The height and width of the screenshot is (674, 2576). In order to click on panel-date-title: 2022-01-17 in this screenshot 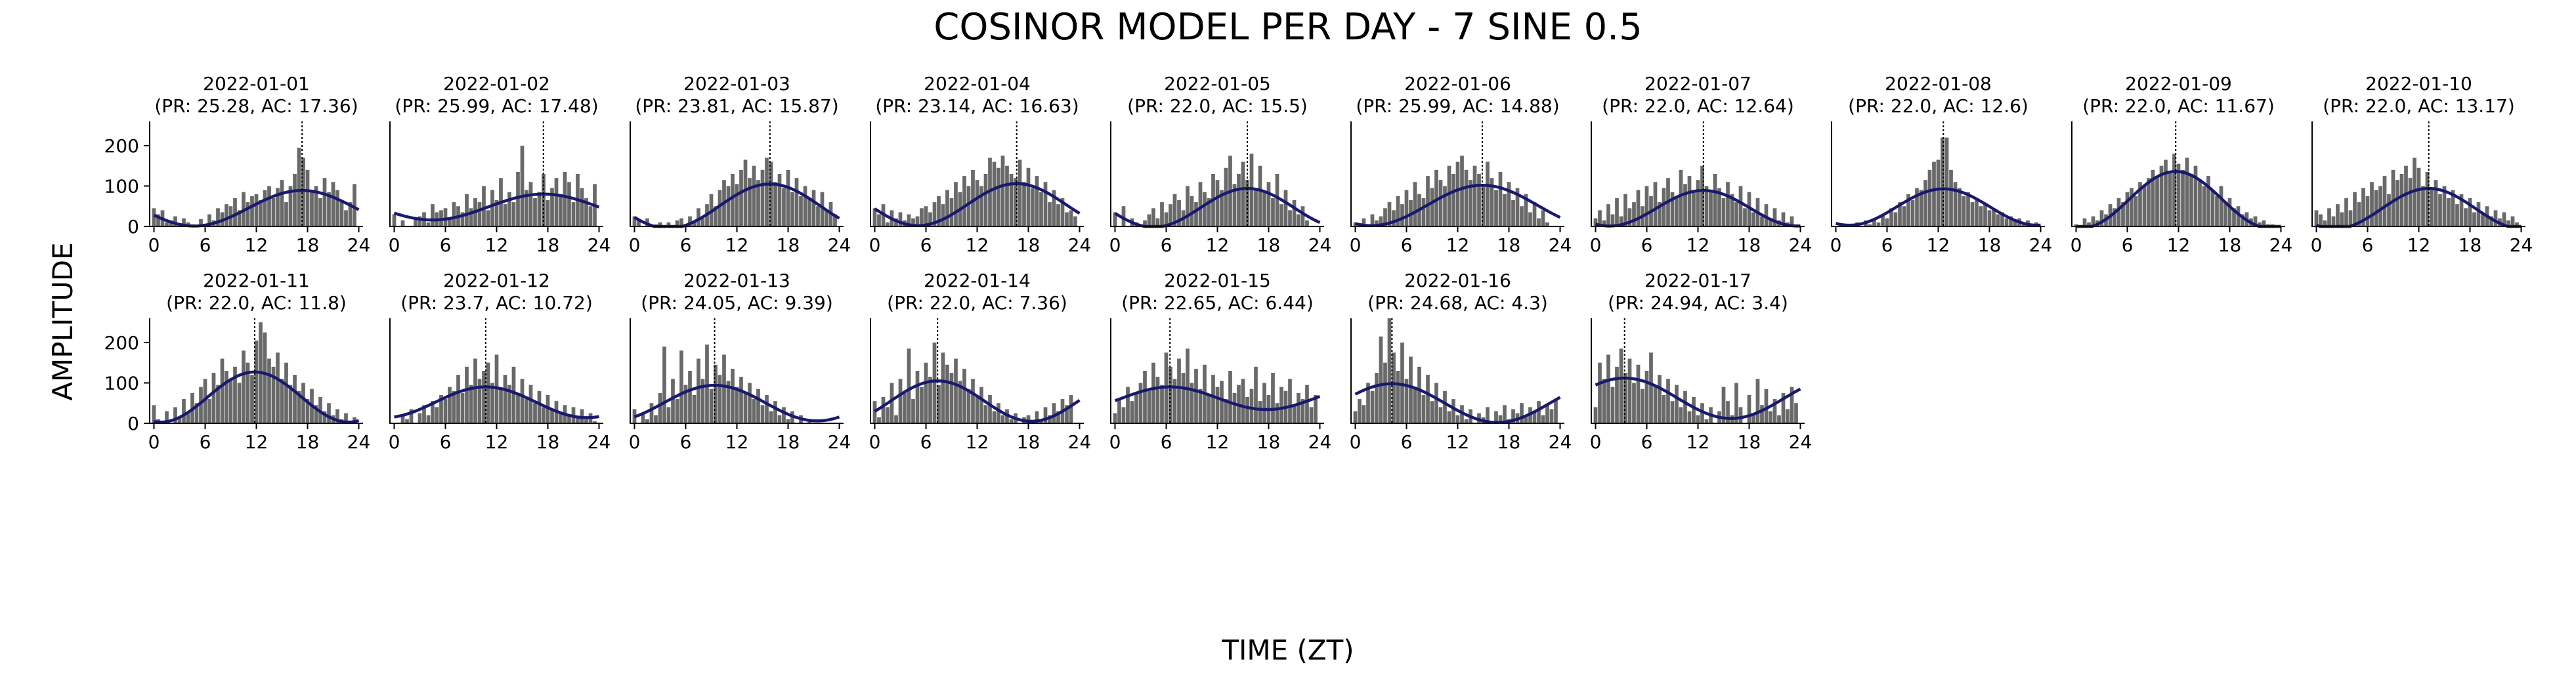, I will do `click(1697, 280)`.